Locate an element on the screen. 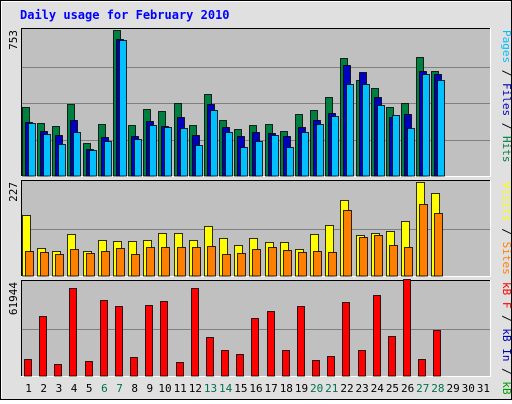  axis-label-part: Visits is located at coordinates (506, 202).